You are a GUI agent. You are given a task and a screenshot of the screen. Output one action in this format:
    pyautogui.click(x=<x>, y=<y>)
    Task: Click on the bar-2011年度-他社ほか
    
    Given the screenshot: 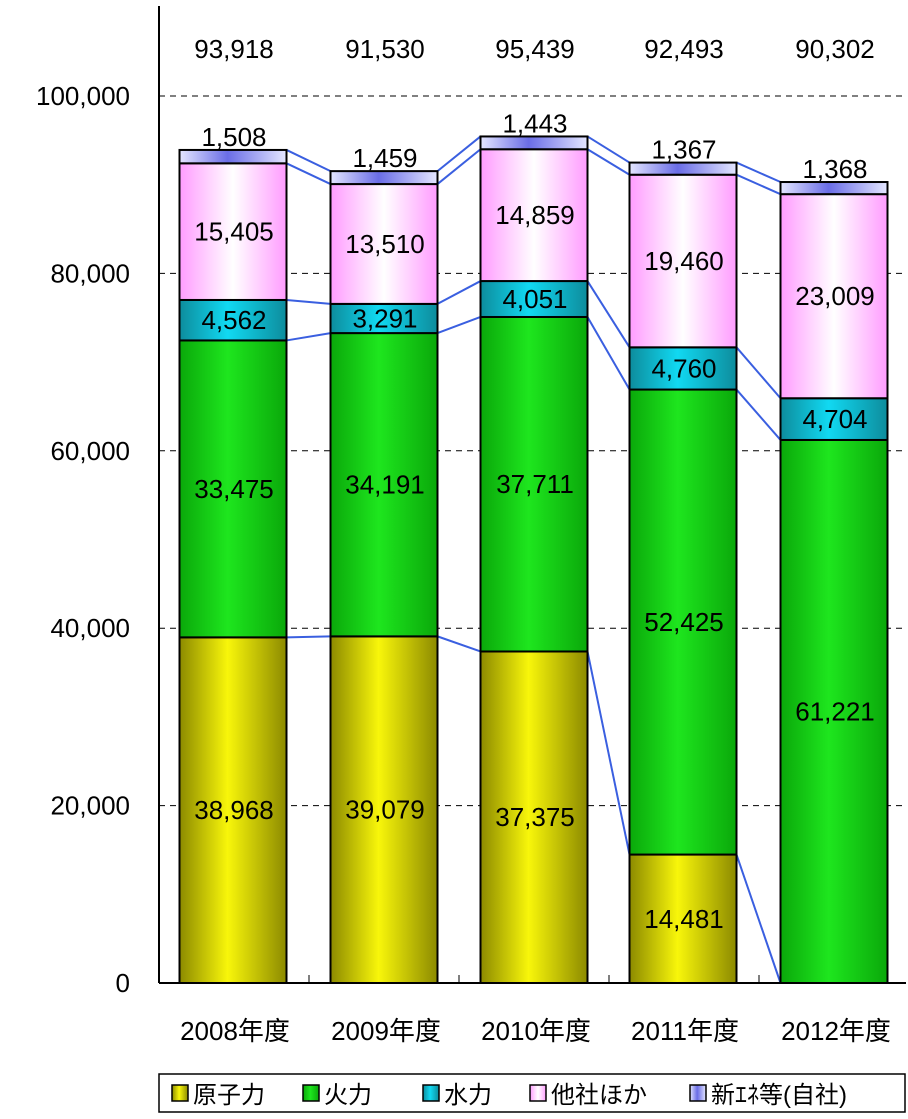 What is the action you would take?
    pyautogui.click(x=683, y=261)
    